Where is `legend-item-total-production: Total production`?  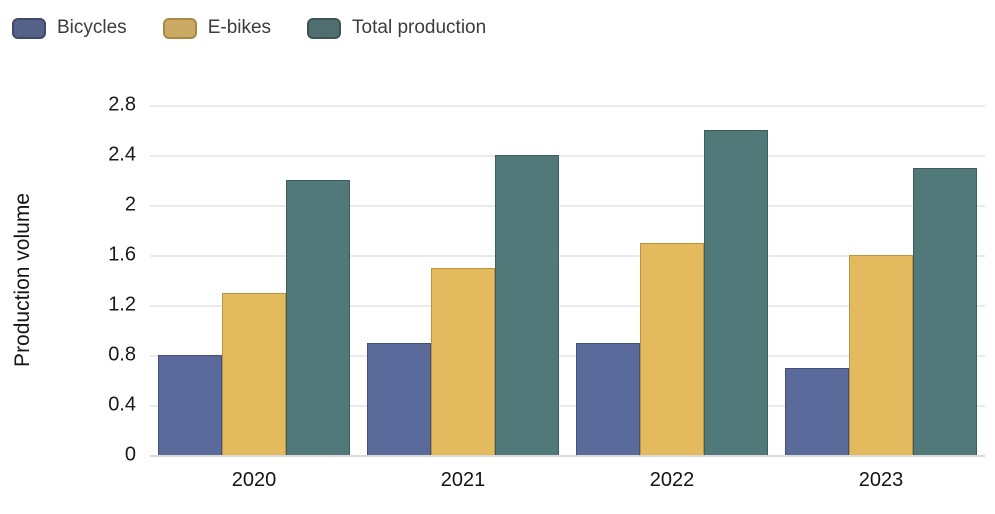
legend-item-total-production: Total production is located at coordinates (396, 28).